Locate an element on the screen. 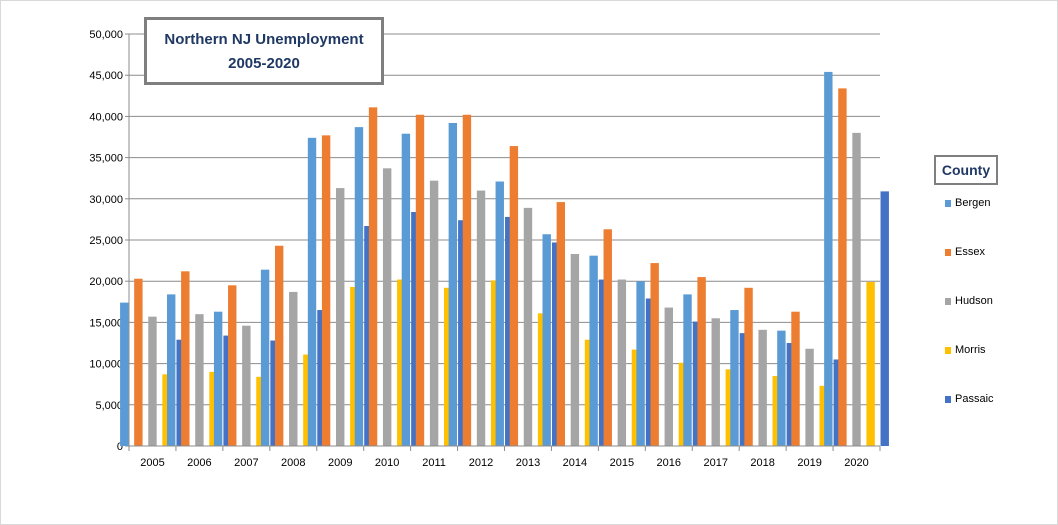 Image resolution: width=1058 pixels, height=525 pixels. bar-morris-2011 is located at coordinates (448, 366).